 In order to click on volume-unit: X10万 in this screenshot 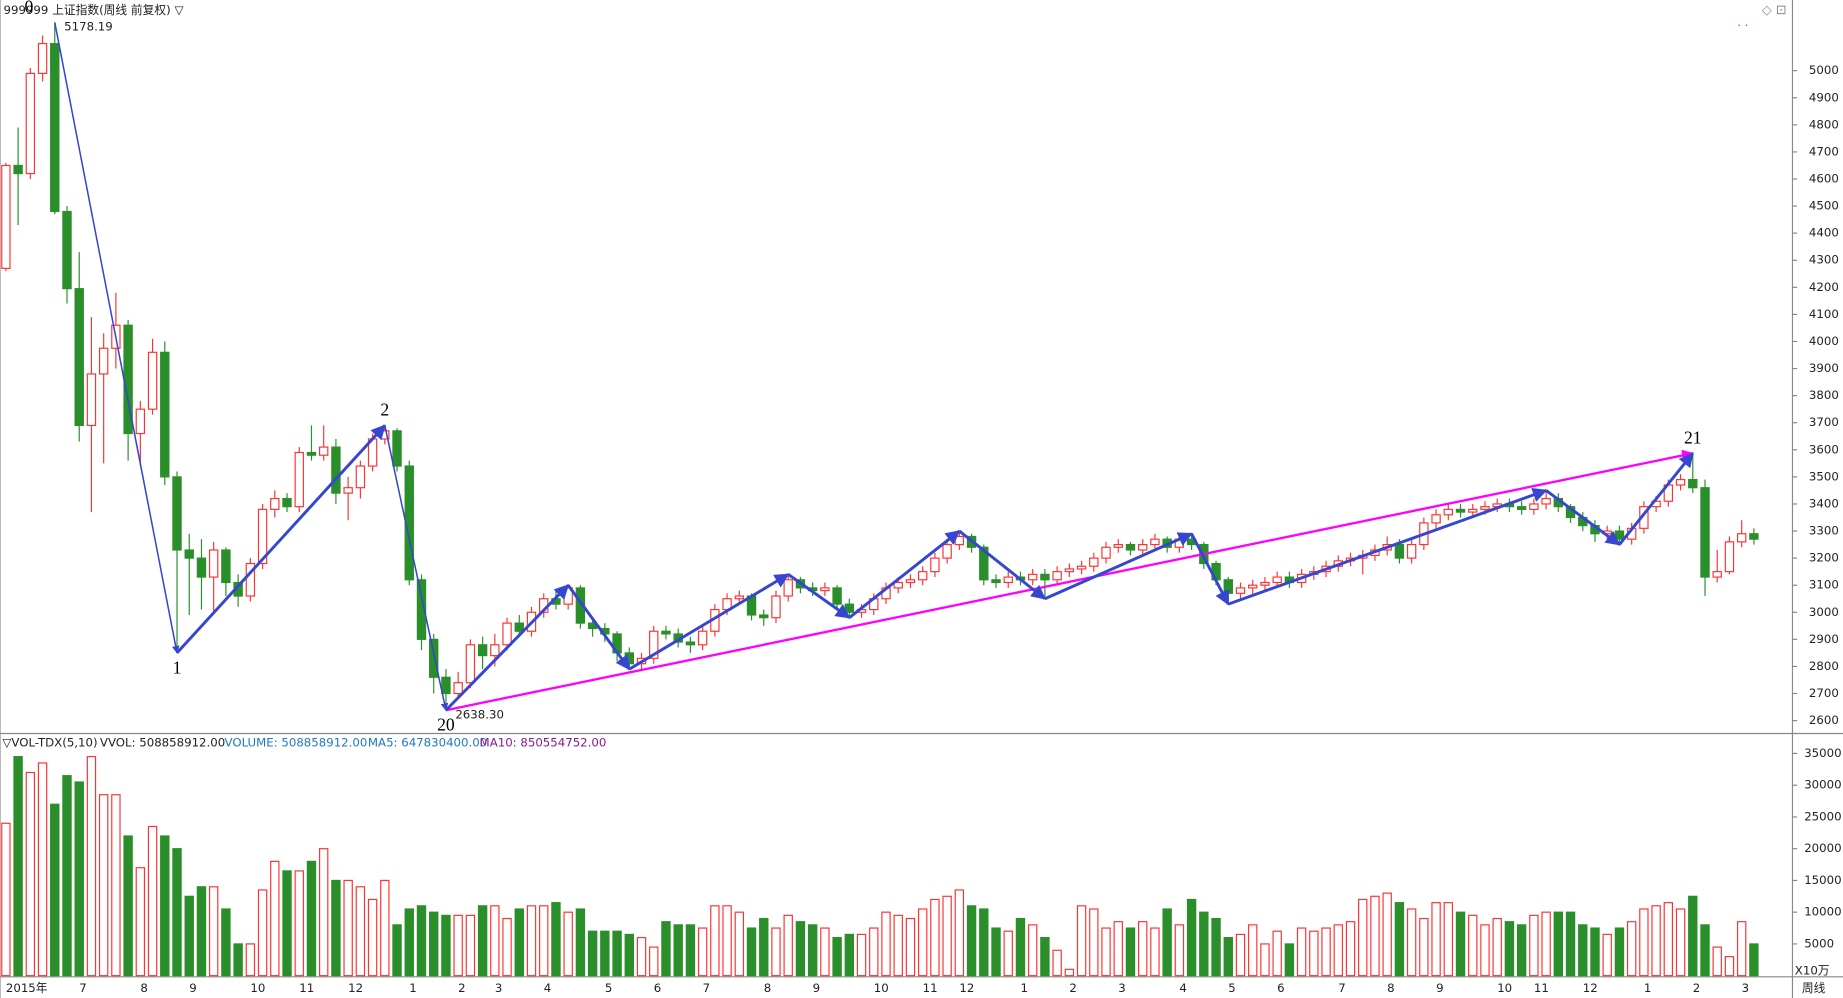, I will do `click(1812, 970)`.